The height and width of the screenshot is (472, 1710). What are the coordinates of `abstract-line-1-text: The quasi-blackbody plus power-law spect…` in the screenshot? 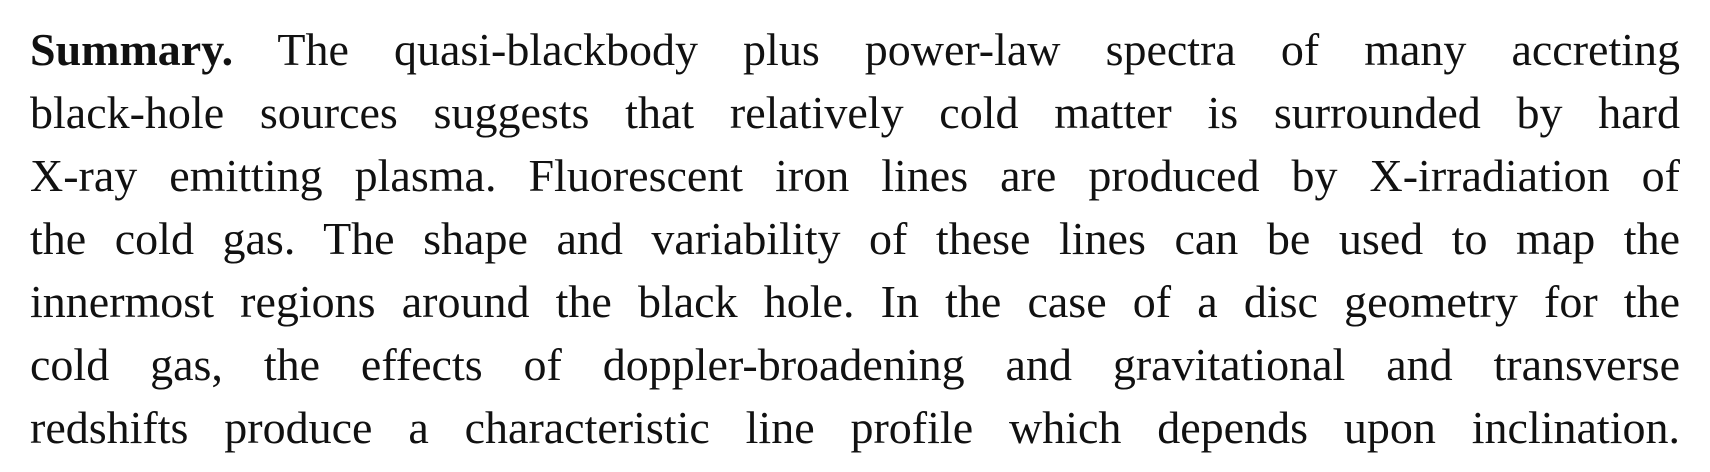 It's located at (979, 49).